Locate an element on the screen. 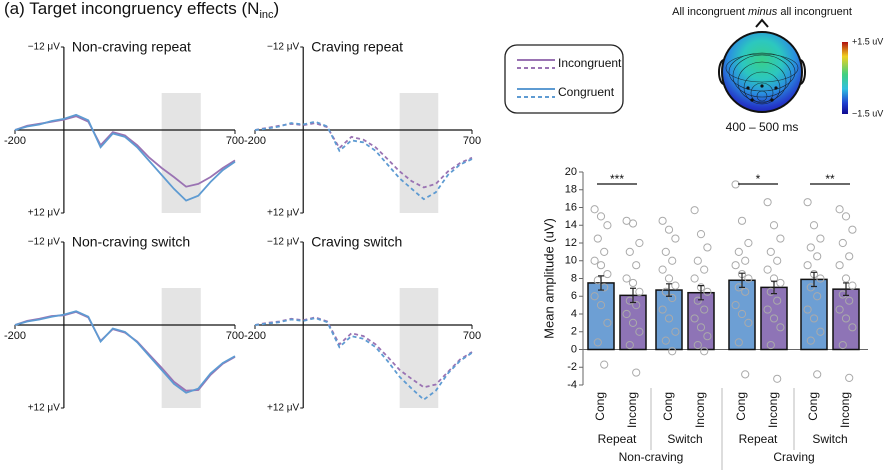 The image size is (886, 470). y-tick-label: 20 is located at coordinates (571, 172).